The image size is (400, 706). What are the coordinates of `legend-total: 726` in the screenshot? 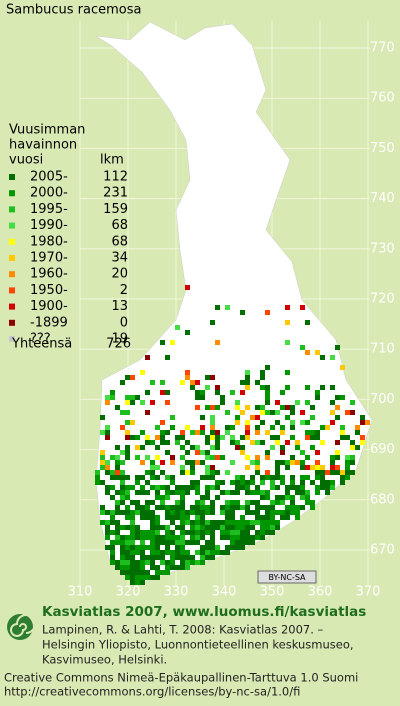 It's located at (118, 344).